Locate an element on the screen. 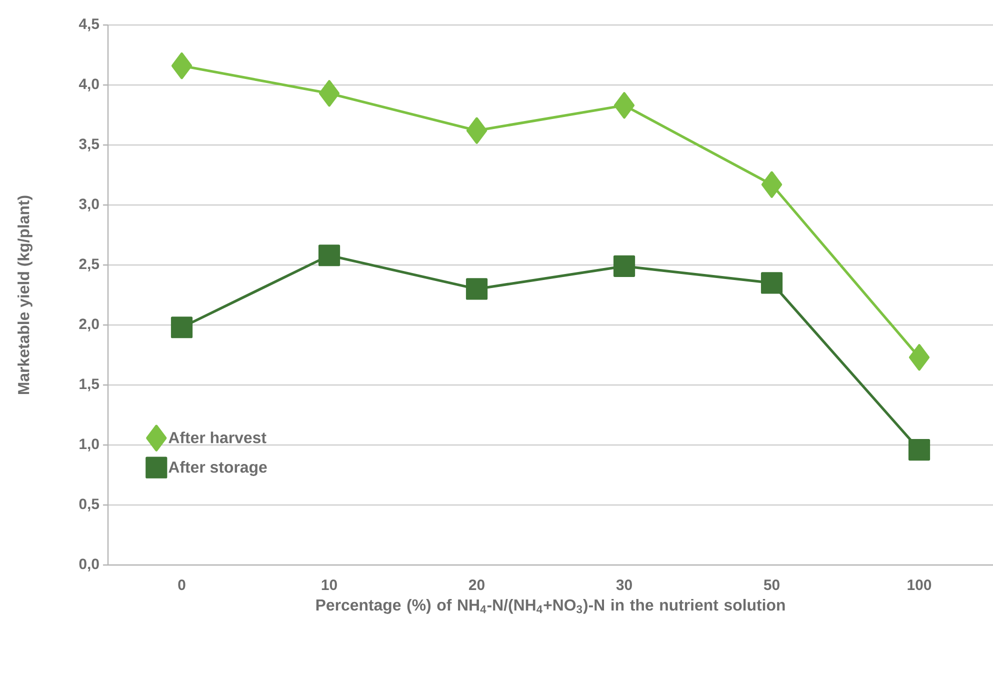  y-tick-label: 3,5 is located at coordinates (89, 145).